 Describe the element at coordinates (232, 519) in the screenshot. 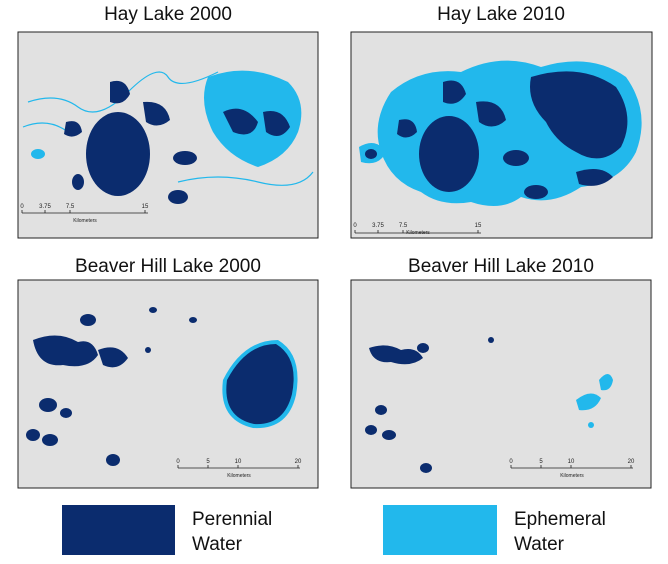

I see `legend-label: Perennial` at that location.